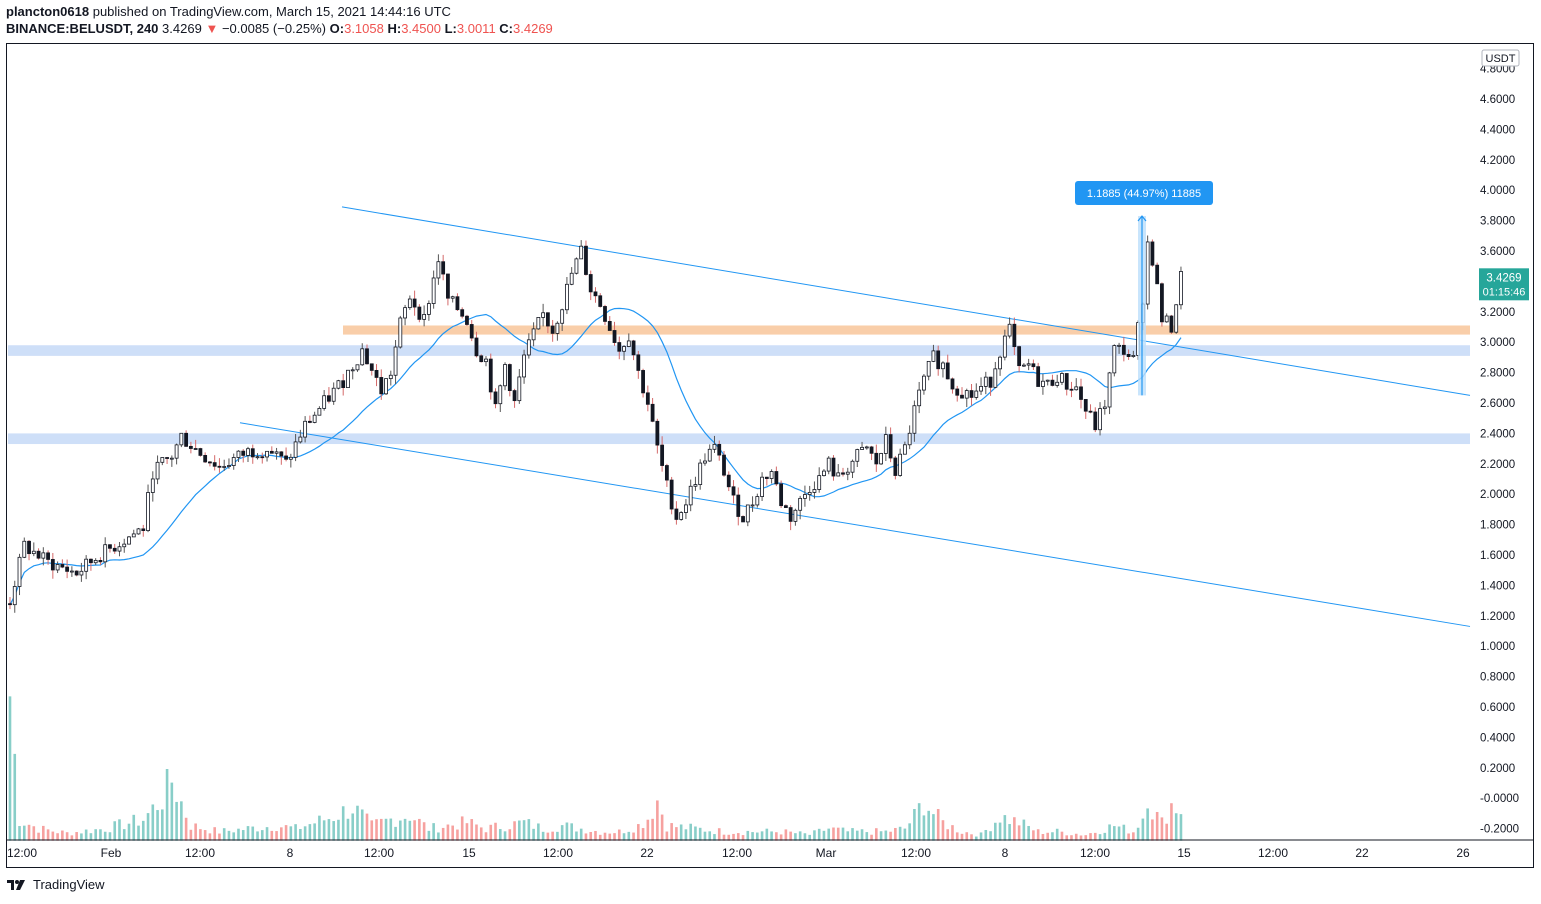 The height and width of the screenshot is (904, 1541). What do you see at coordinates (111, 853) in the screenshot?
I see `x-tick-label: Feb` at bounding box center [111, 853].